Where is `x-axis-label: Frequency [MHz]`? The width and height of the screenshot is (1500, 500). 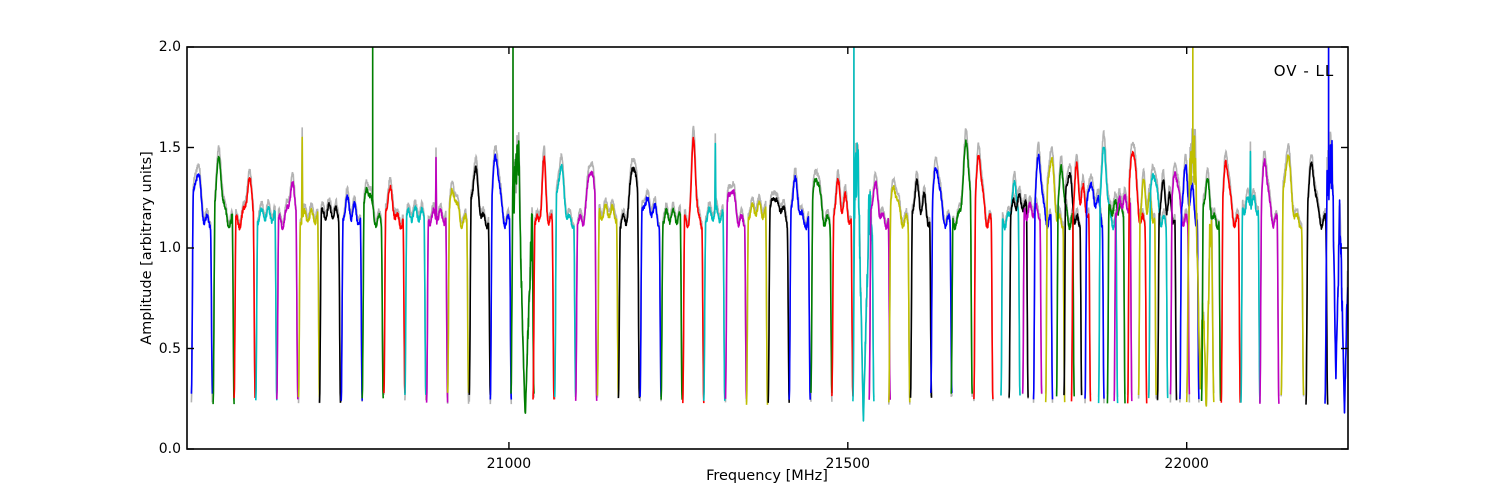
x-axis-label: Frequency [MHz] is located at coordinates (767, 476).